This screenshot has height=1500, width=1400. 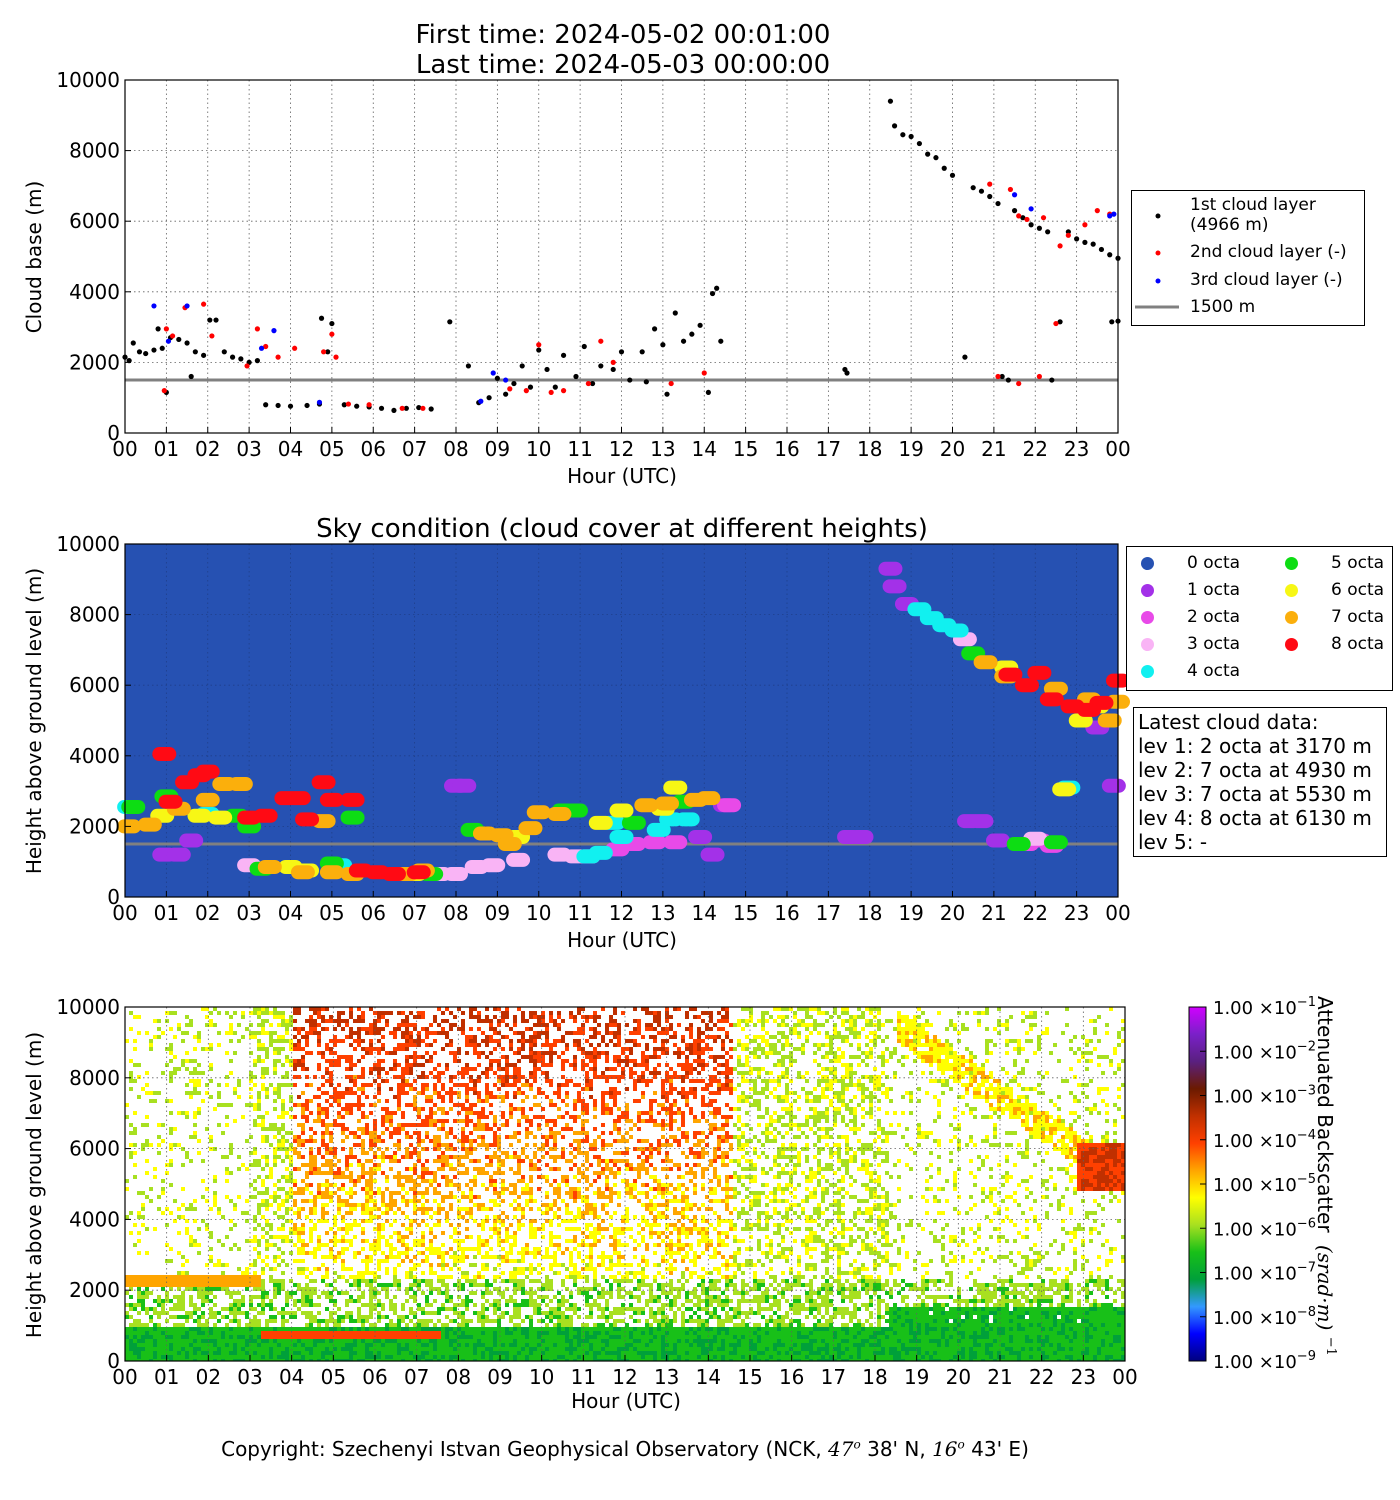 I want to click on x-tick-label: 21, so click(x=993, y=913).